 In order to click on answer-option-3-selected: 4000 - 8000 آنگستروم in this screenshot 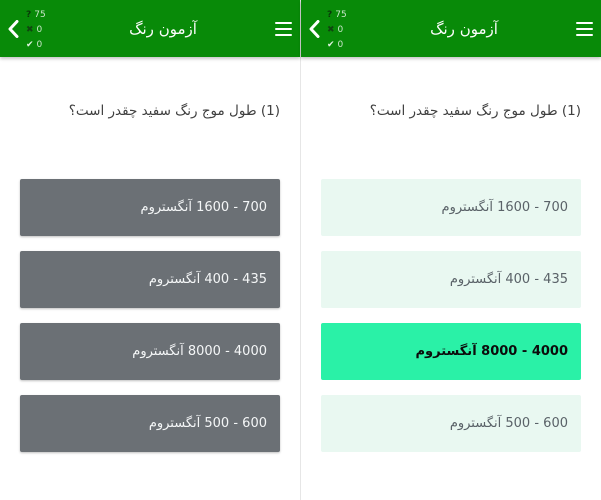, I will do `click(451, 351)`.